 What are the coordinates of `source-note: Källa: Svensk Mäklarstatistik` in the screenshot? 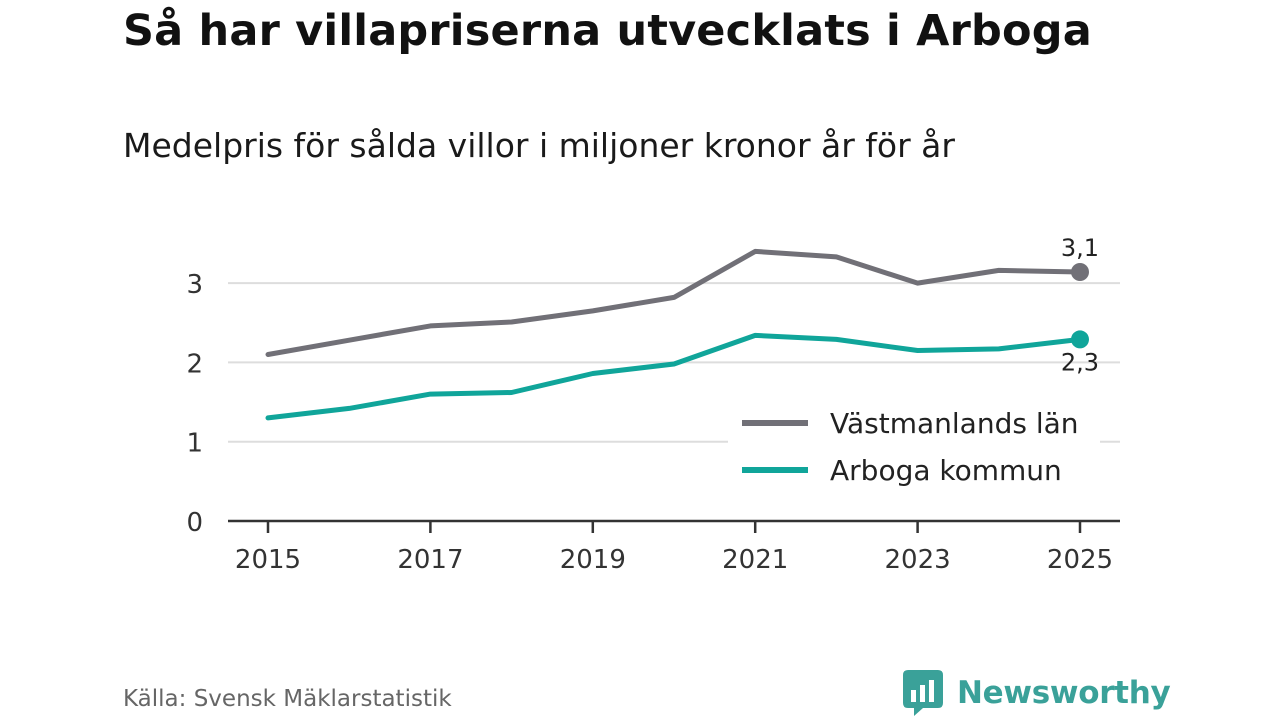 It's located at (287, 699).